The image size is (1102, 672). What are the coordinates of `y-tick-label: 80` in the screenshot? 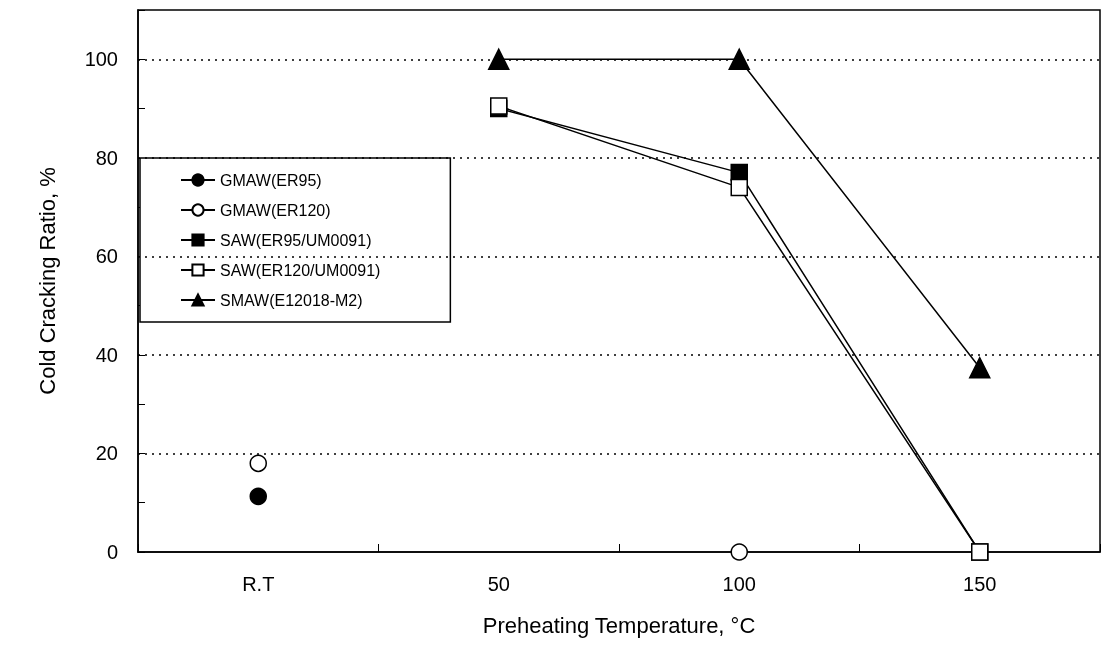 It's located at (106, 157).